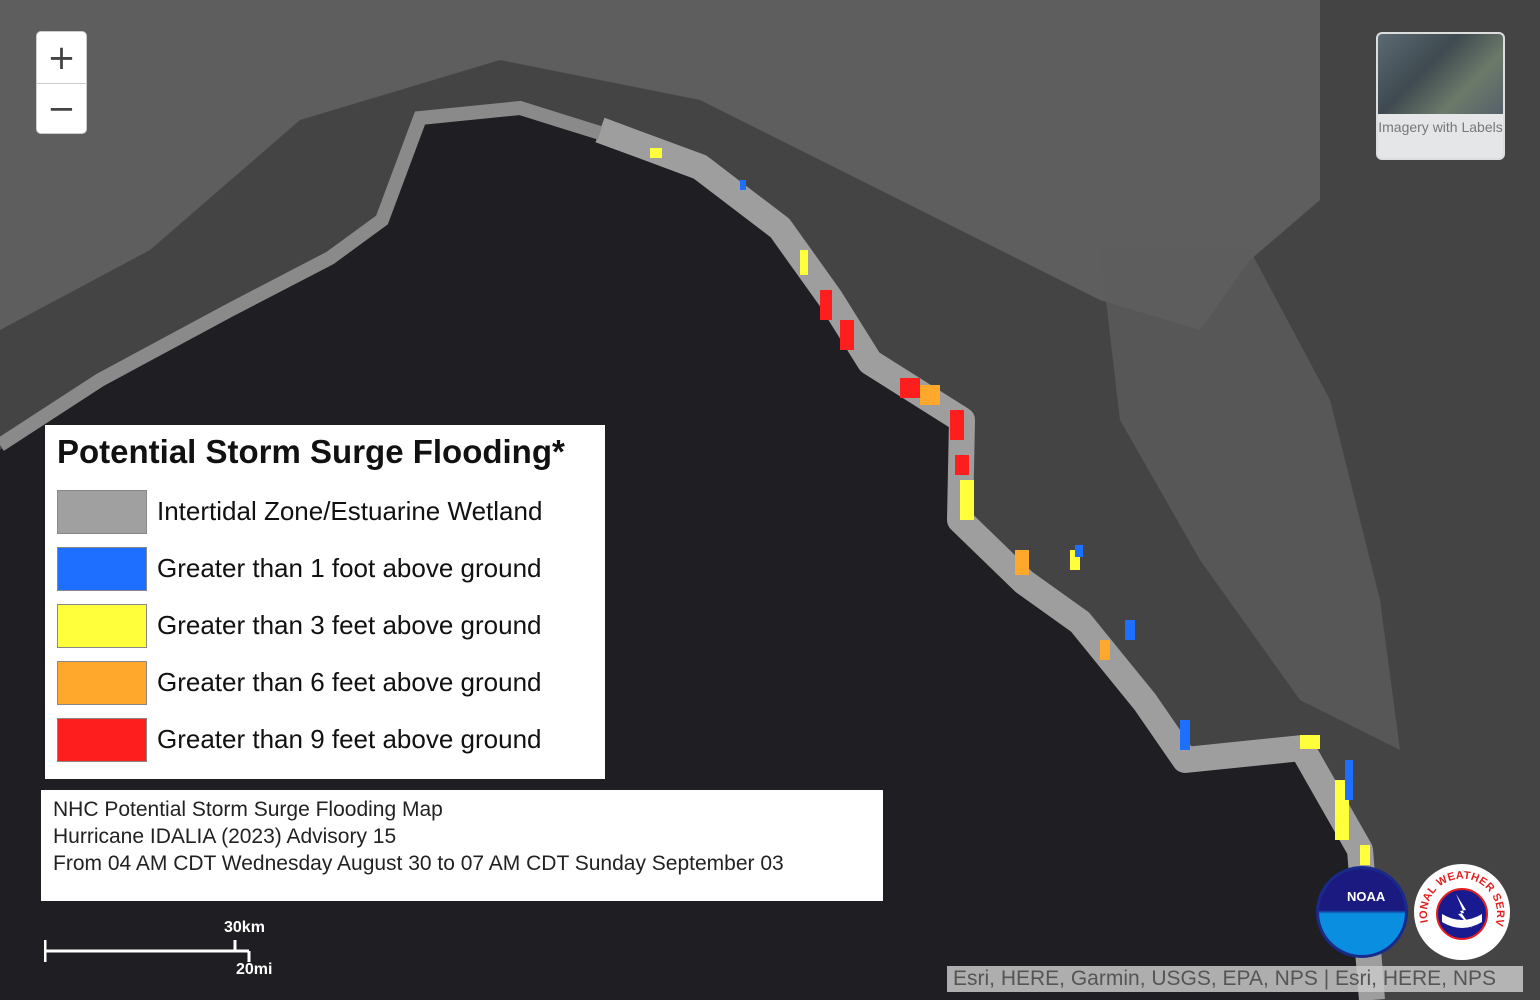 The width and height of the screenshot is (1540, 1000). I want to click on zoom-control: + −, so click(61, 82).